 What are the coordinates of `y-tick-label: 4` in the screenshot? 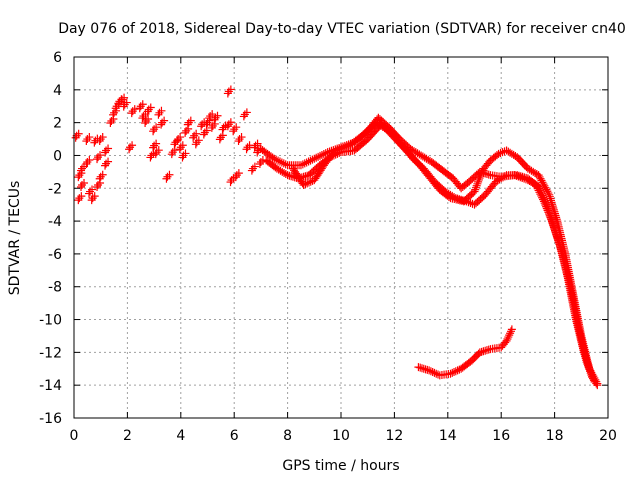 It's located at (57, 91).